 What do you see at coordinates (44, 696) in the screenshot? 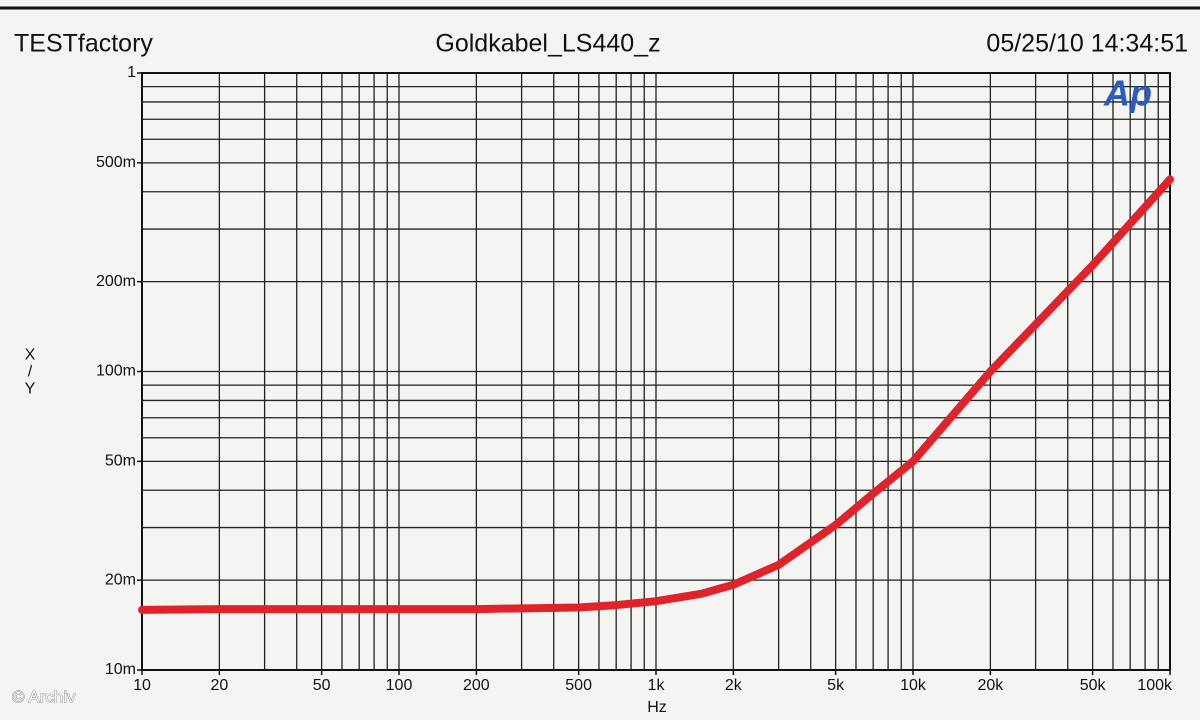
I see `watermark: © Archiv` at bounding box center [44, 696].